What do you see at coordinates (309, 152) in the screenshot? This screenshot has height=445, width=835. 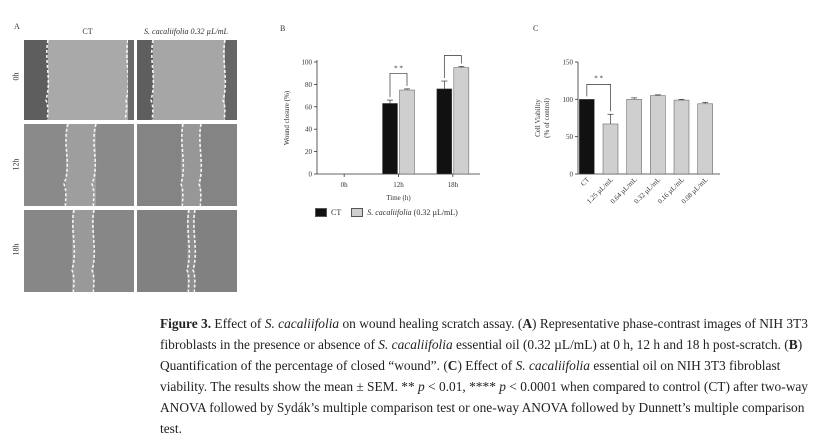 I see `y-tick-label: 20` at bounding box center [309, 152].